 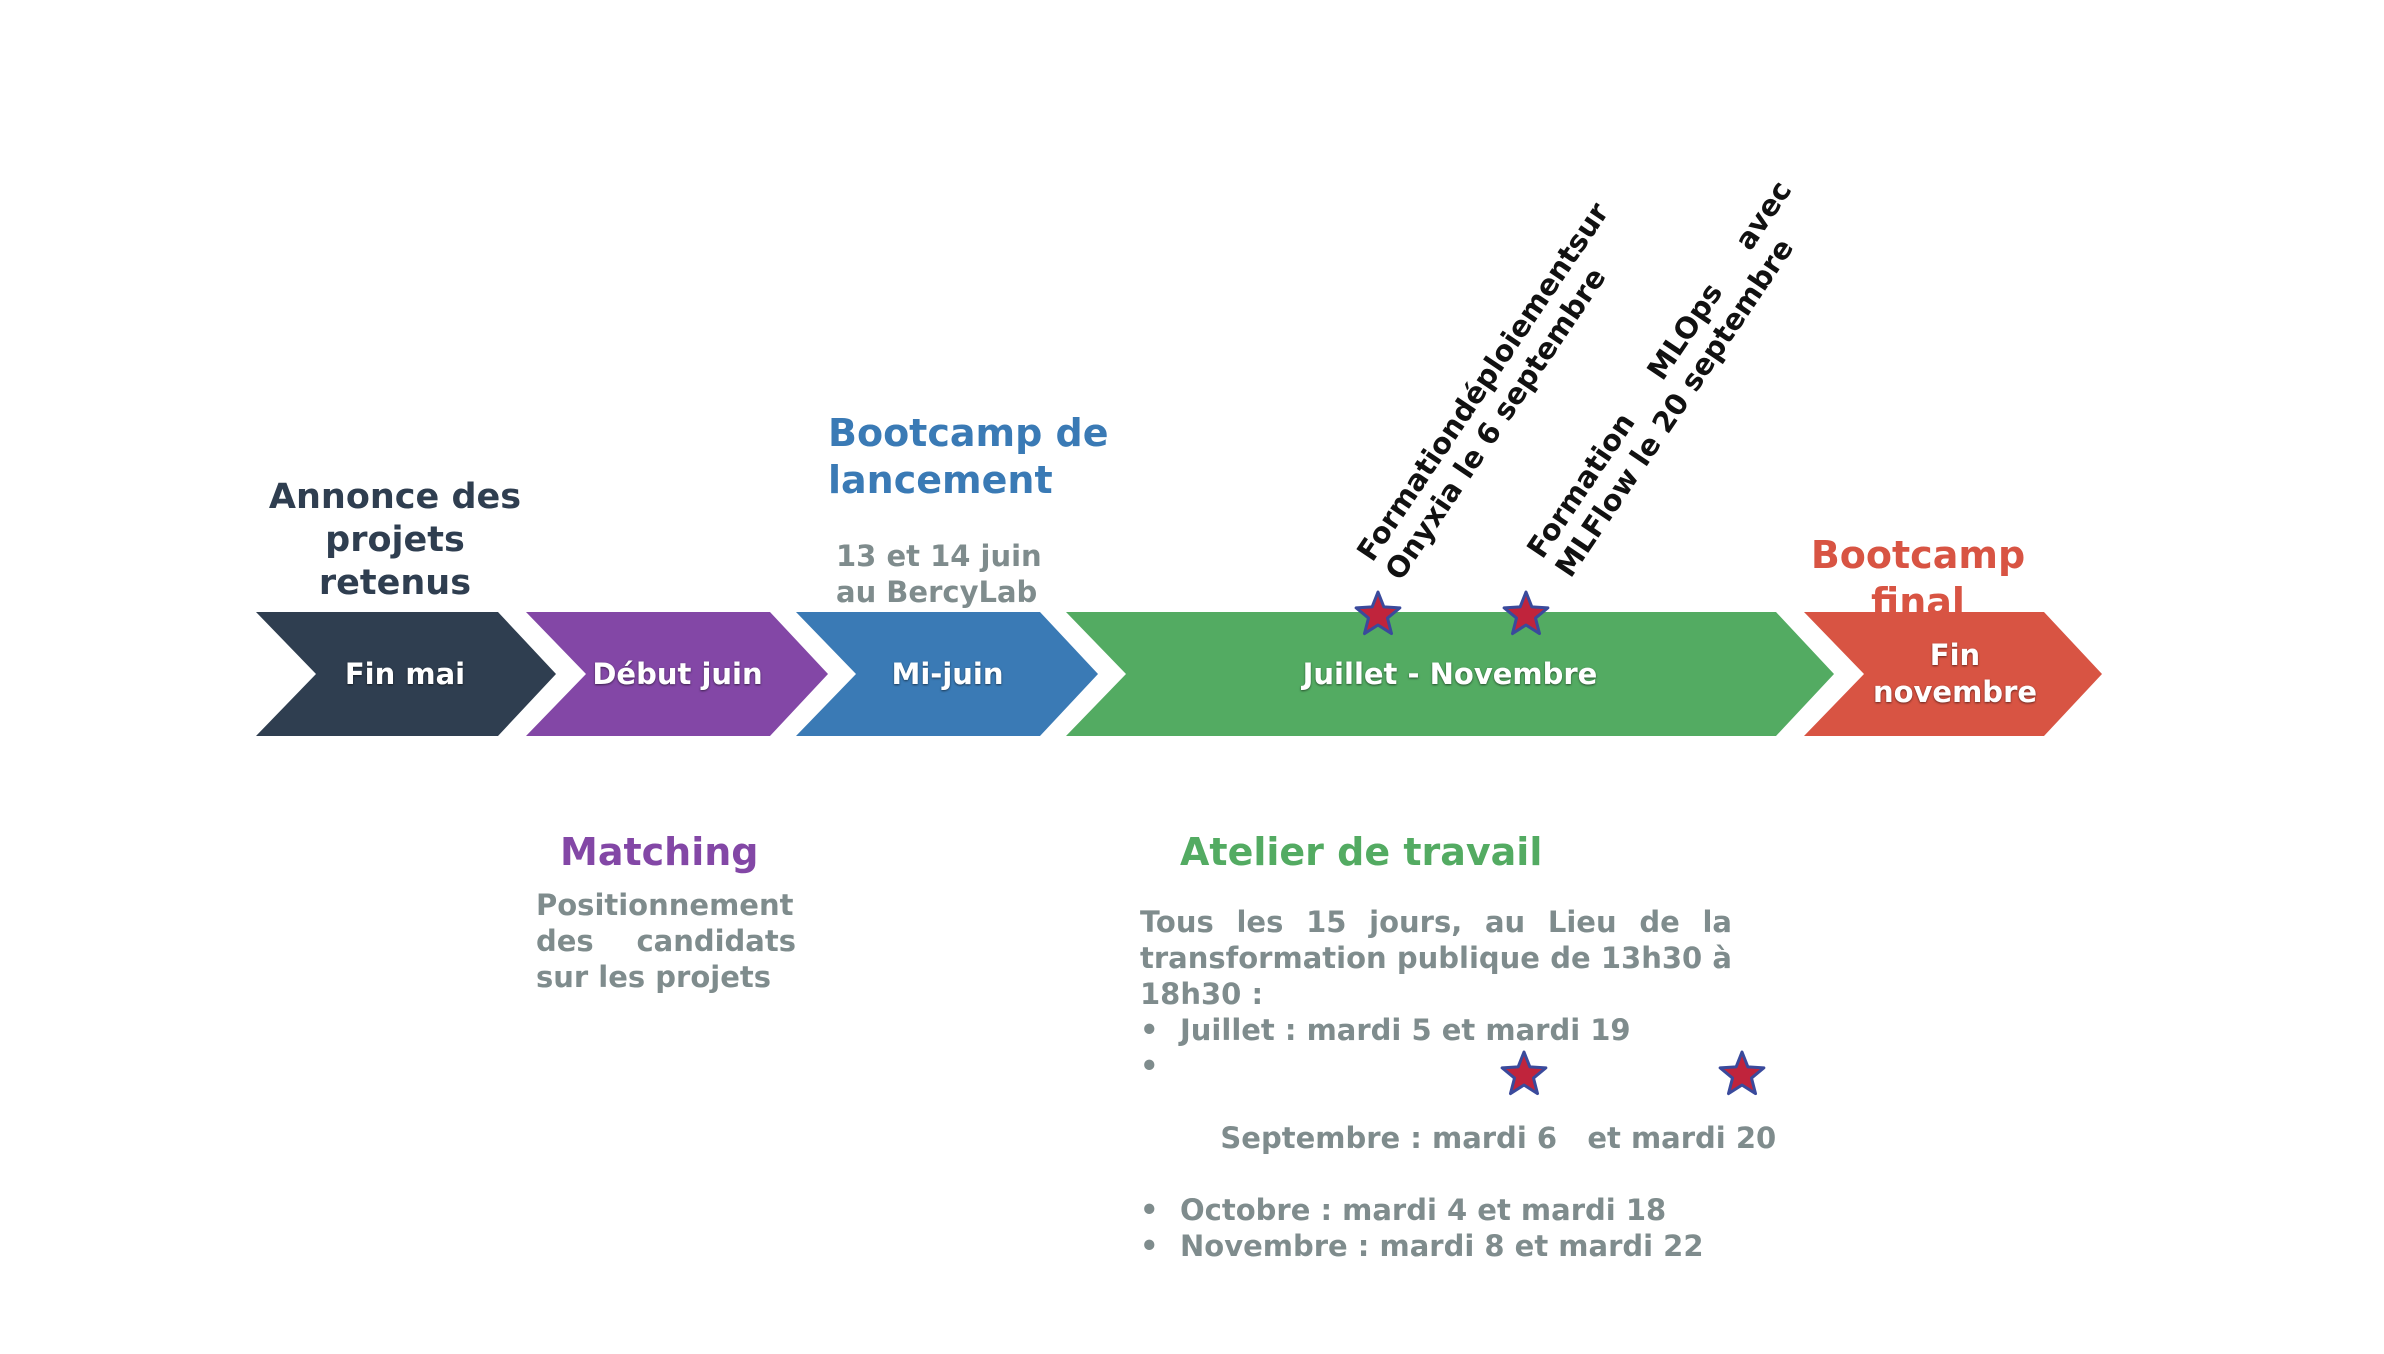 I want to click on list-item: • Novembre : mardi 8 et mardi 22, so click(x=1460, y=1246).